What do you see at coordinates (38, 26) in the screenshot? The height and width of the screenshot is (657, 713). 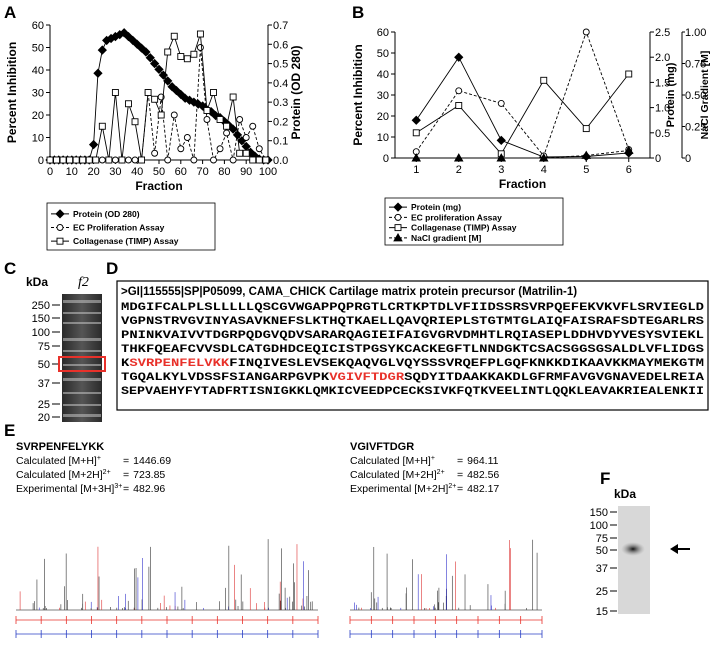 I see `y-tick-label: 60` at bounding box center [38, 26].